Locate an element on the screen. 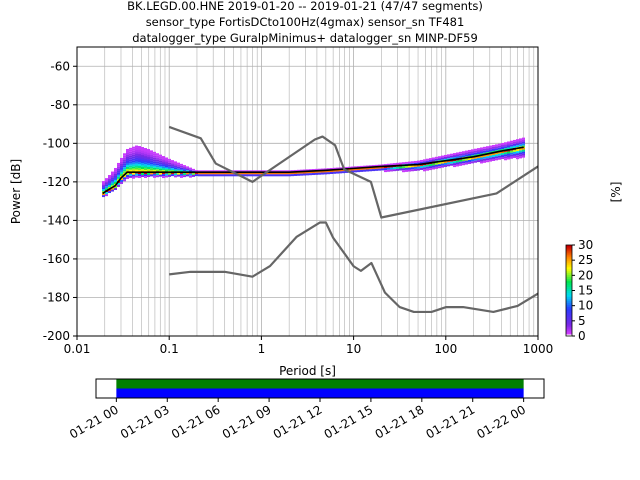  colorbar-tick-label: 30 is located at coordinates (585, 245).